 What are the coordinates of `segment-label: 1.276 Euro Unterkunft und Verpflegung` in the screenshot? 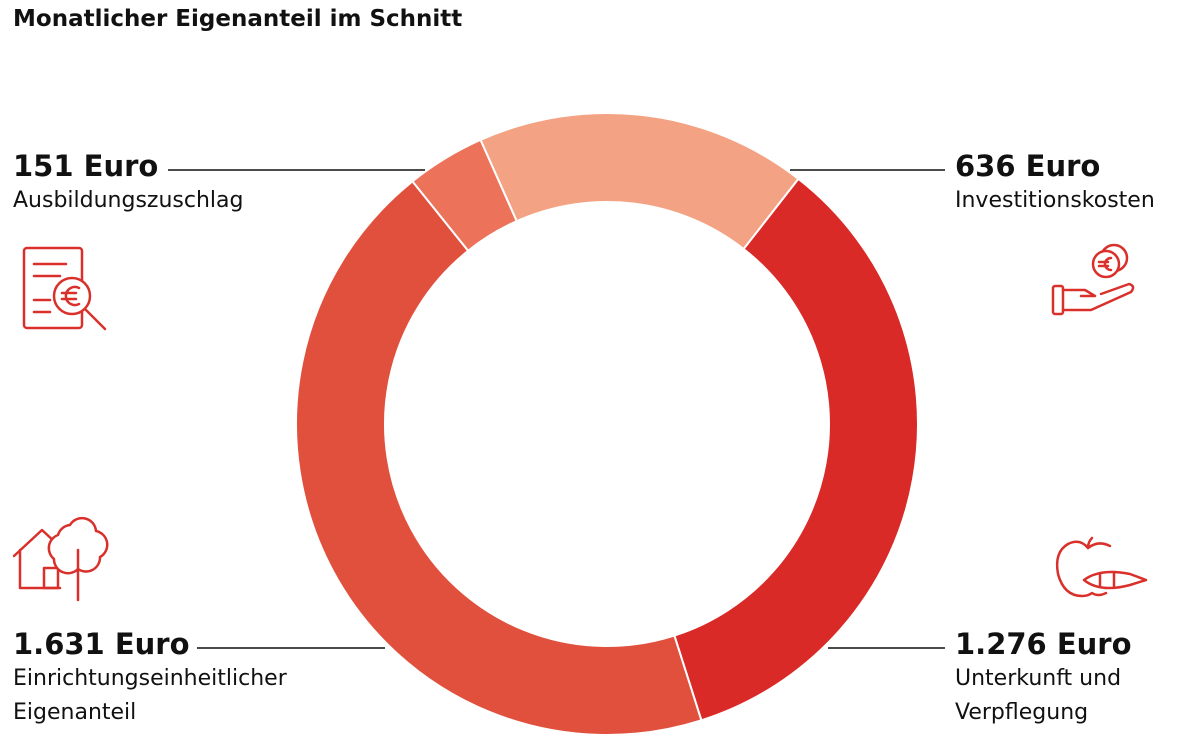 It's located at (1065, 678).